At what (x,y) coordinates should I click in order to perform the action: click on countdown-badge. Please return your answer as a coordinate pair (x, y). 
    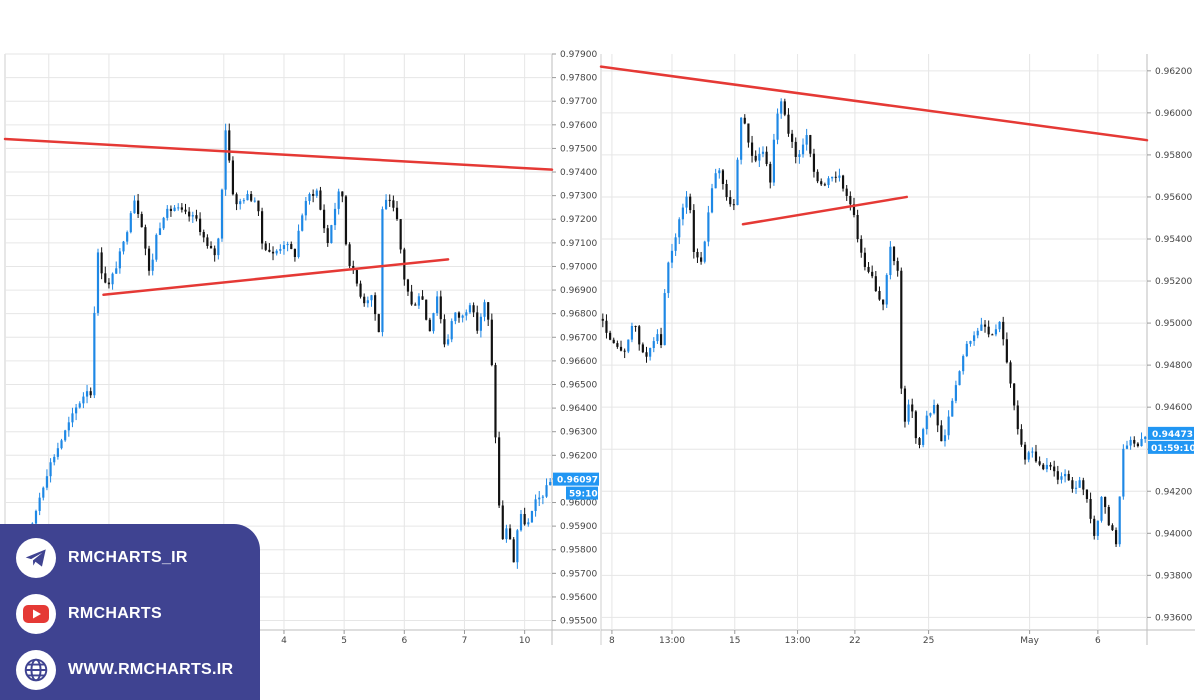
    Looking at the image, I should click on (582, 493).